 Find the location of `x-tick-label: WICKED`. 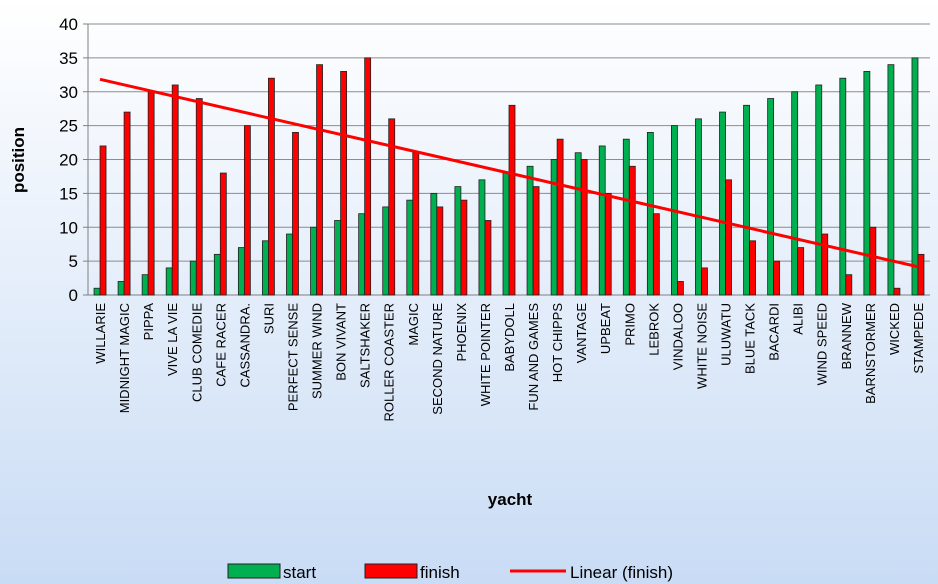

x-tick-label: WICKED is located at coordinates (894, 329).